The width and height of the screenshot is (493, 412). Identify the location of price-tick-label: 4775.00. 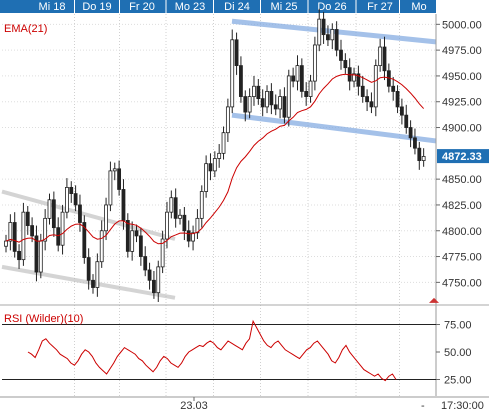
(462, 258).